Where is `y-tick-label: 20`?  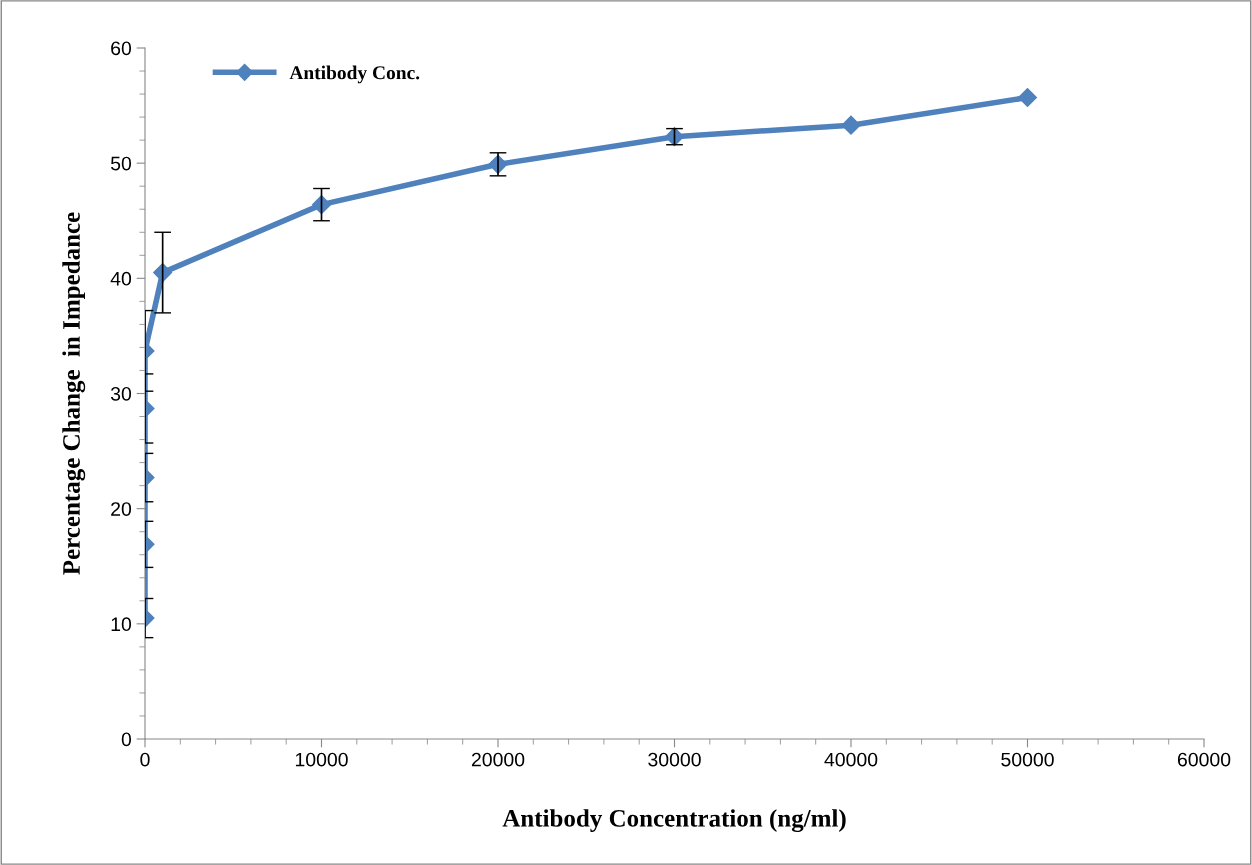 y-tick-label: 20 is located at coordinates (121, 509).